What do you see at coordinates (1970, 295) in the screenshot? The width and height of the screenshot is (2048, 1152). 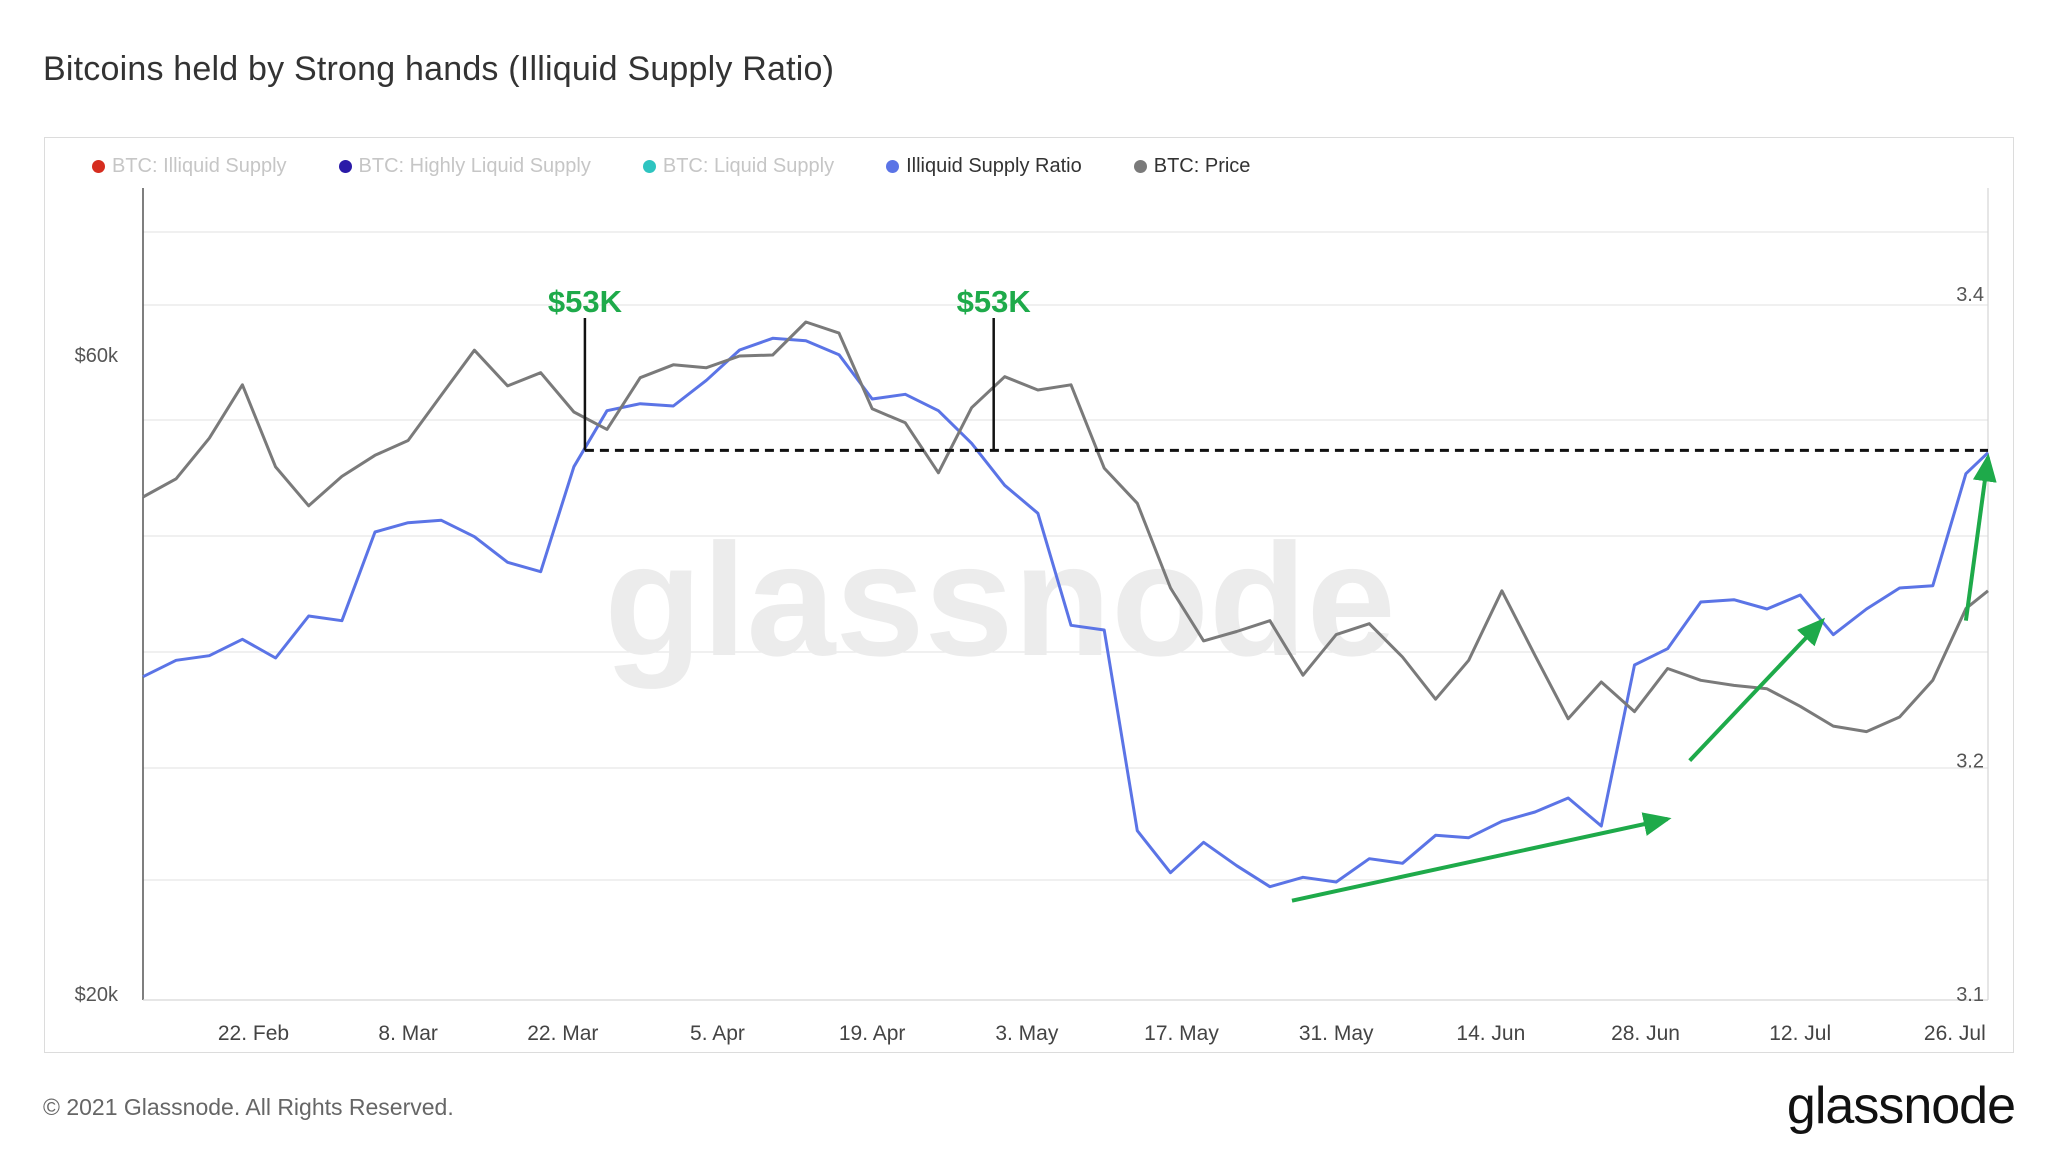 I see `y-right-tick-label: 3.4` at bounding box center [1970, 295].